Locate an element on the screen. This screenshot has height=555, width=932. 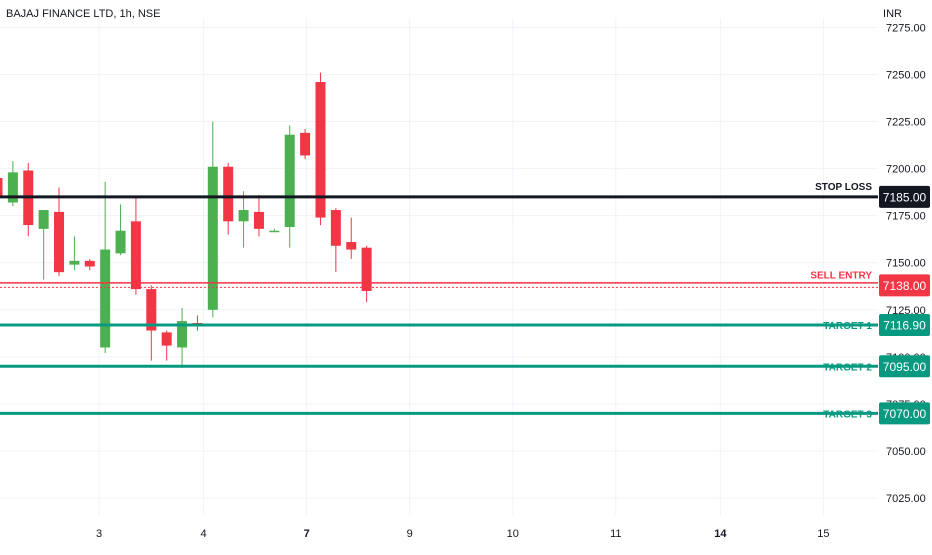
y-tick-label: 7275.00 is located at coordinates (906, 28).